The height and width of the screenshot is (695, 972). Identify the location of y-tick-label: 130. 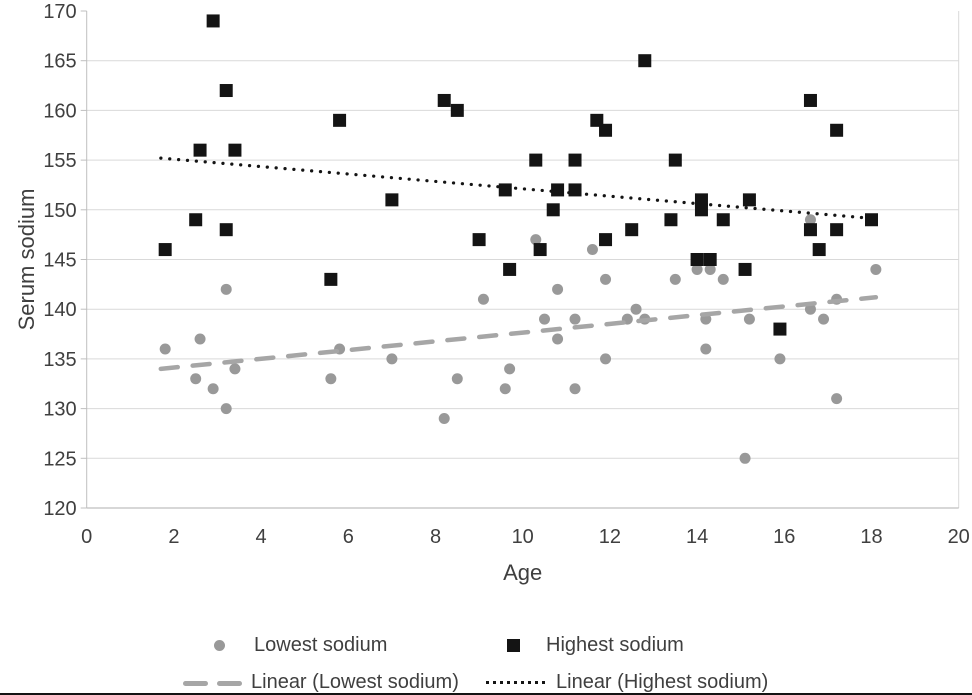
(59, 410).